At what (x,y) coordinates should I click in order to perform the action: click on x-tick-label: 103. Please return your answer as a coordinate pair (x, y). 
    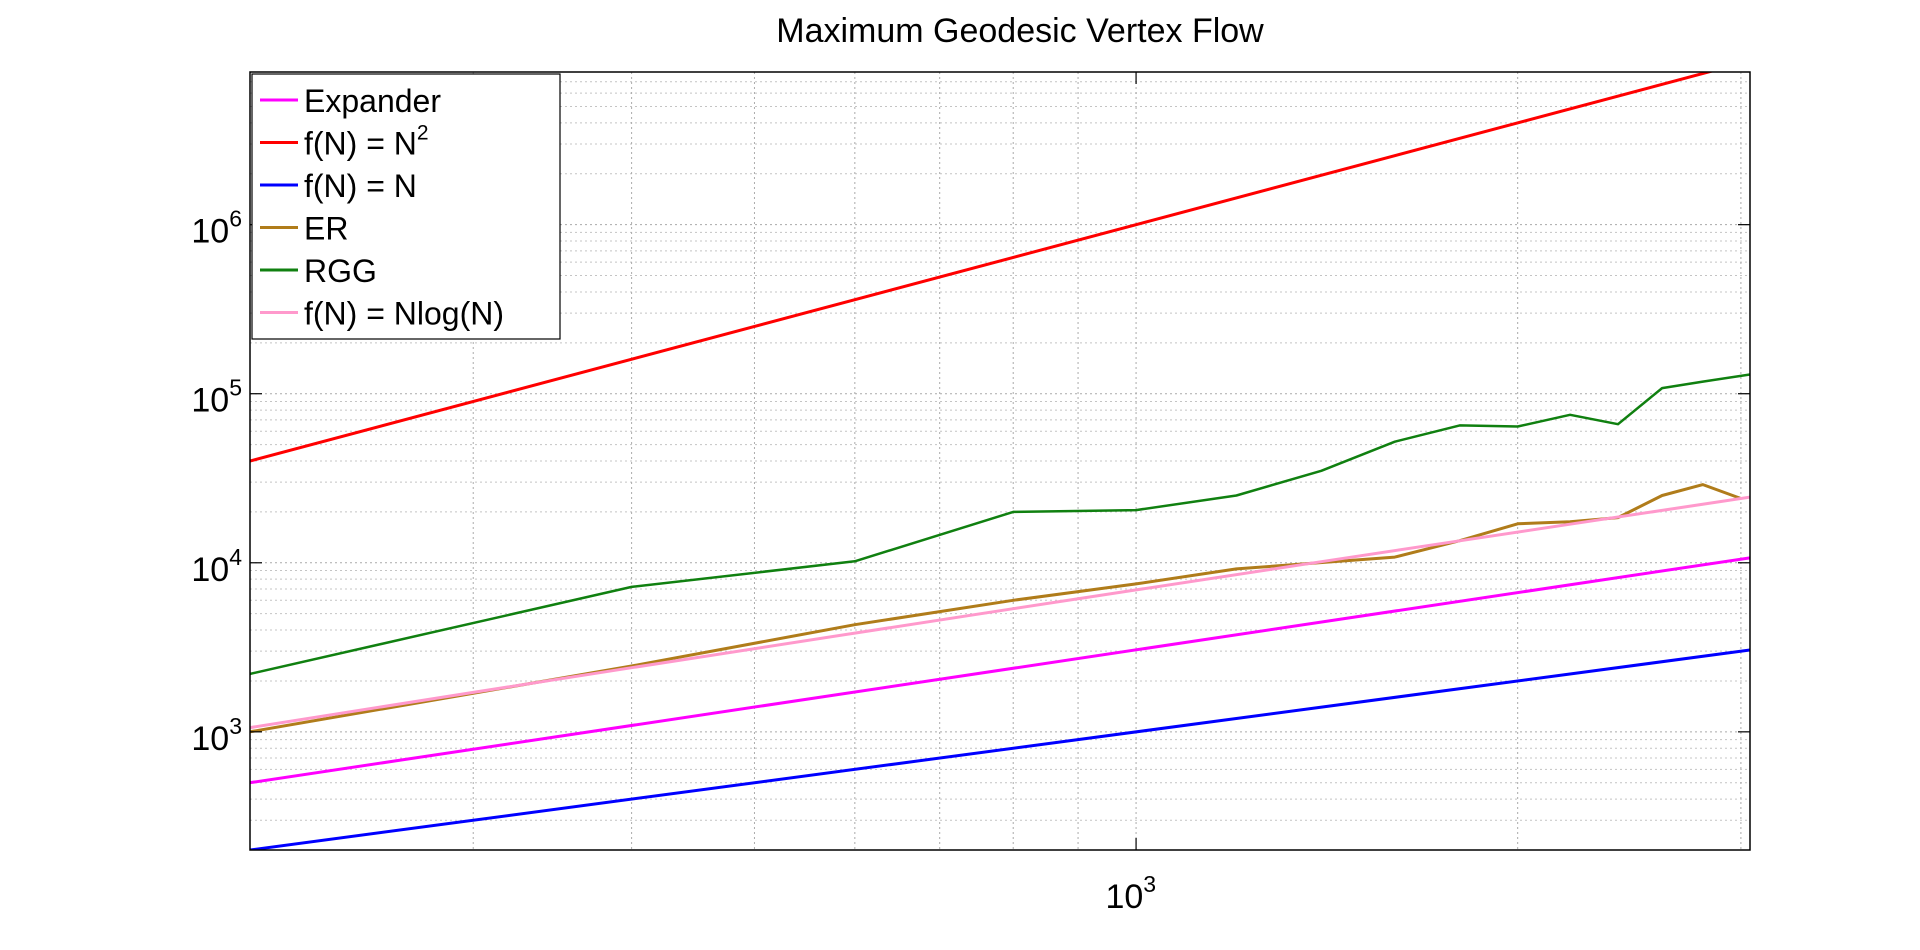
    Looking at the image, I should click on (1130, 893).